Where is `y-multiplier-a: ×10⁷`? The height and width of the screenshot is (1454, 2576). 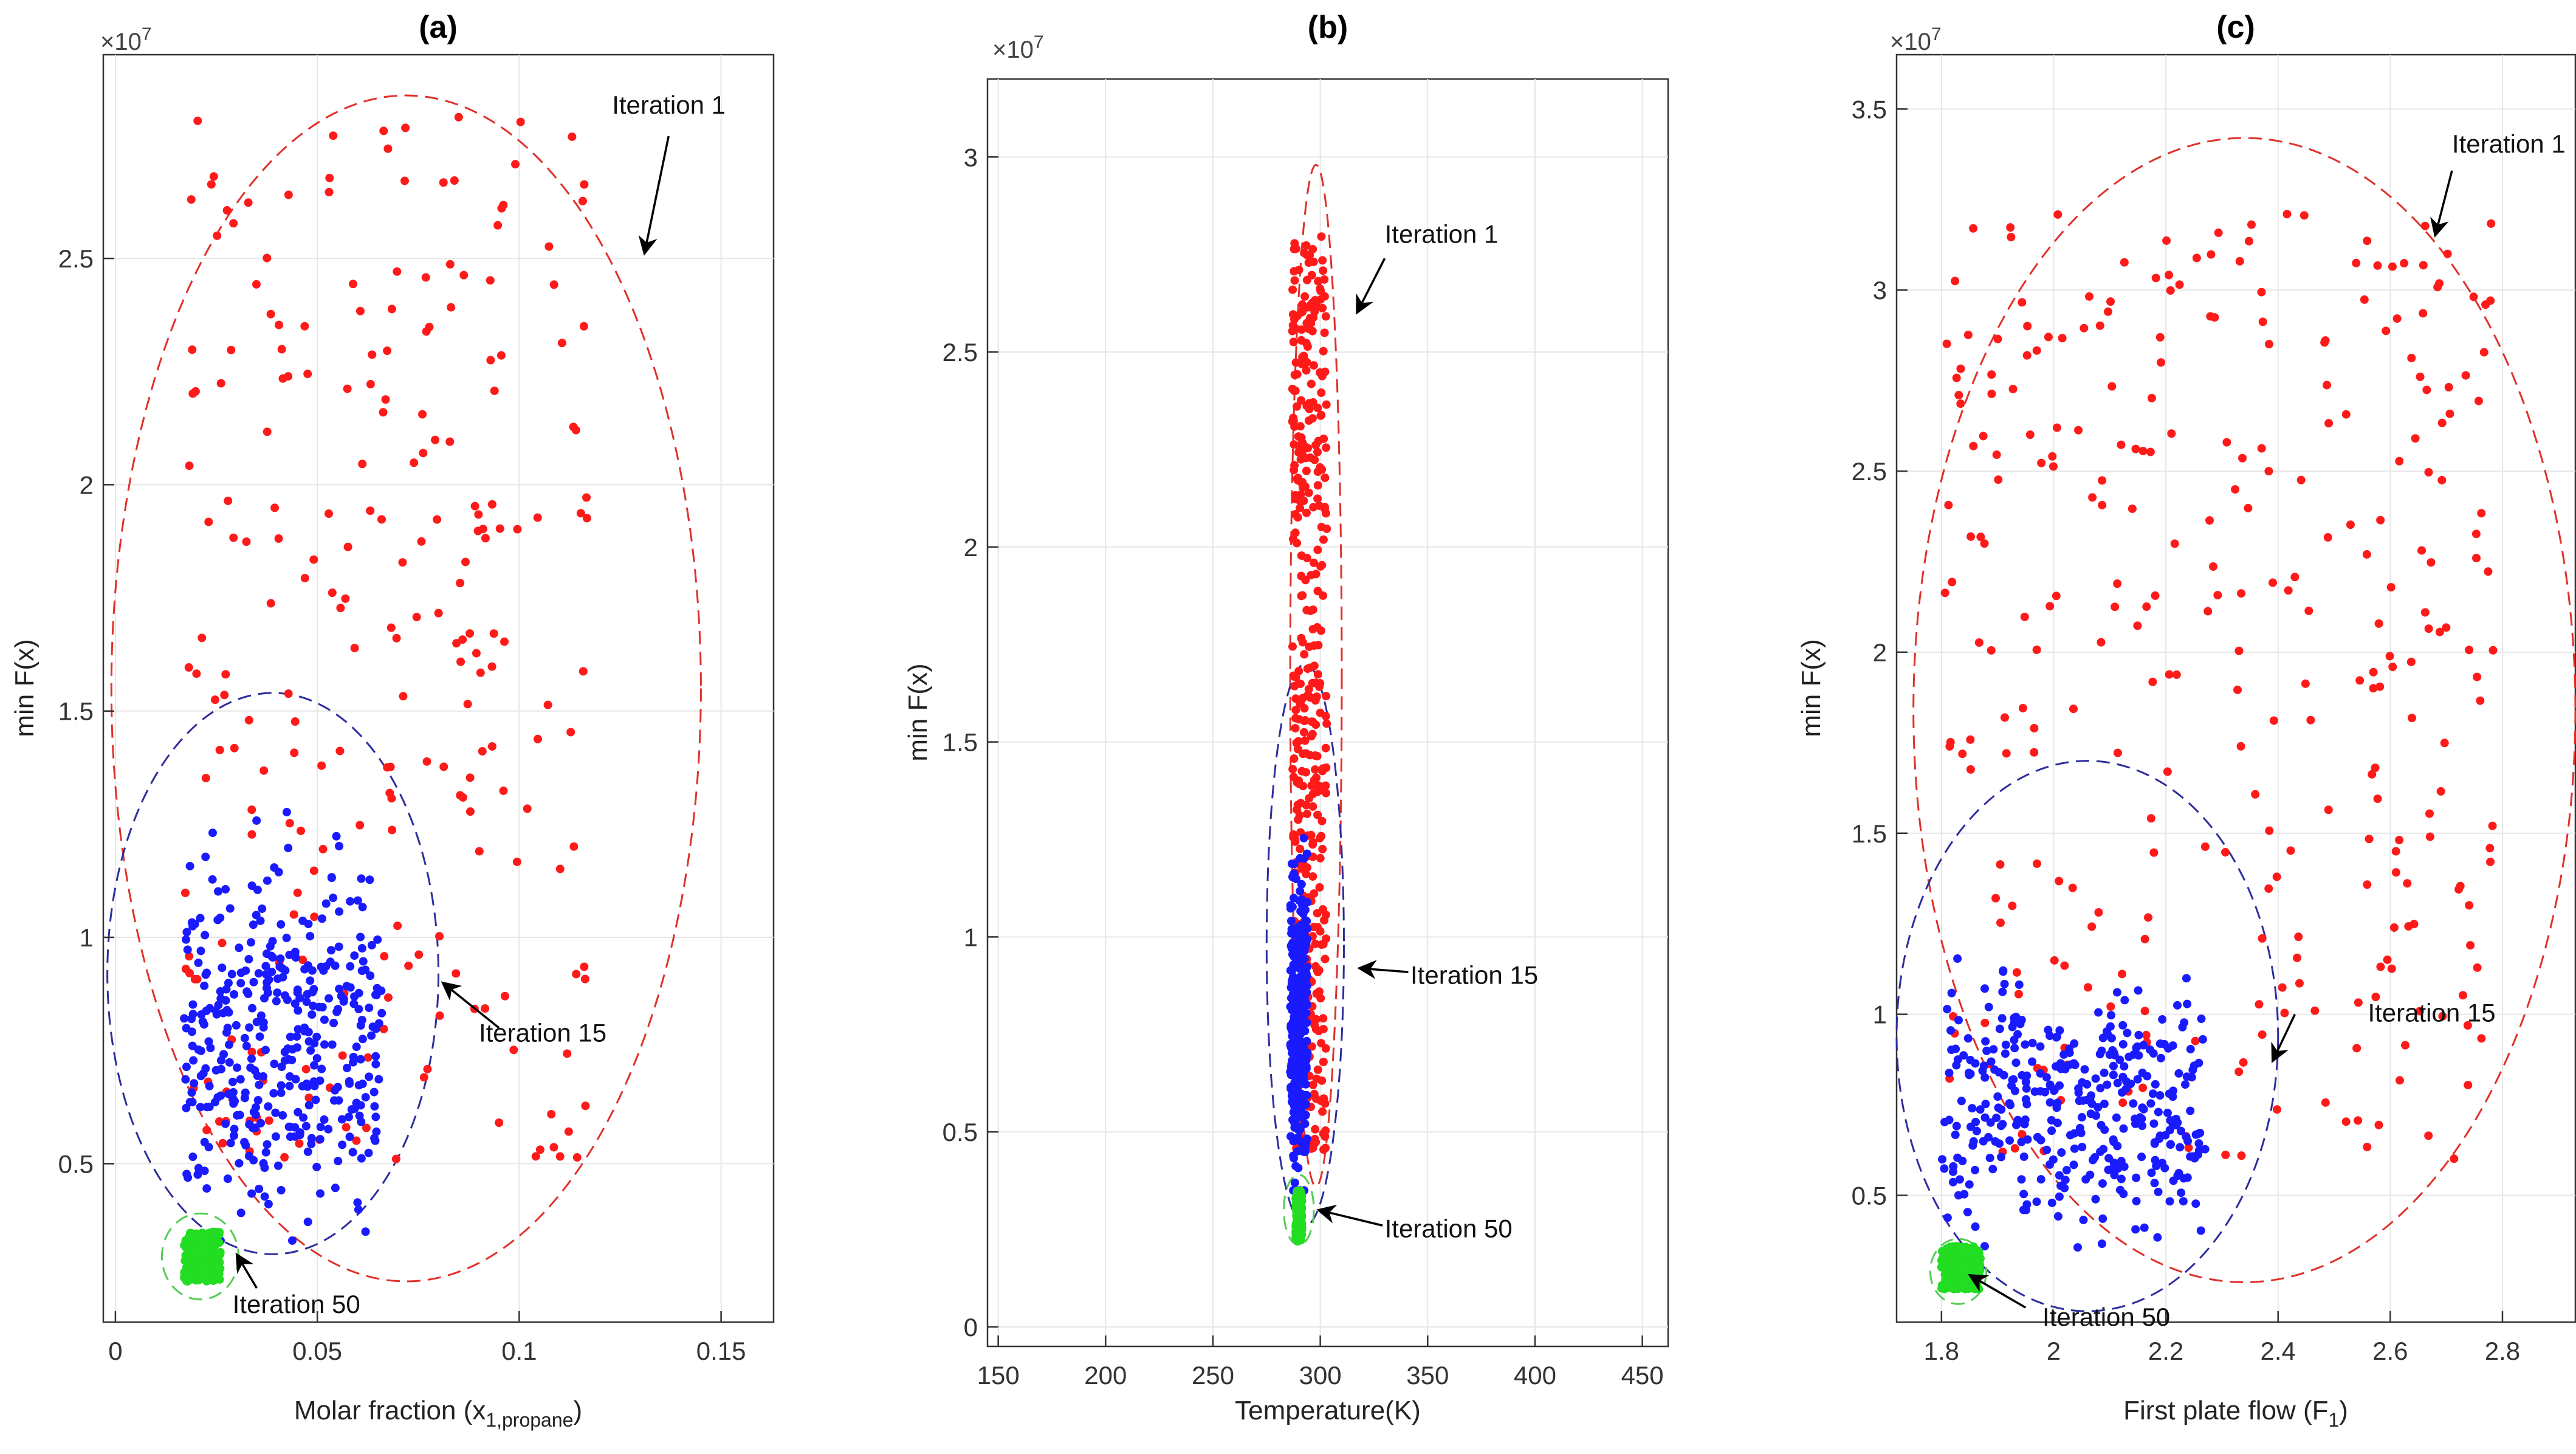
y-multiplier-a: ×10⁷ is located at coordinates (126, 39).